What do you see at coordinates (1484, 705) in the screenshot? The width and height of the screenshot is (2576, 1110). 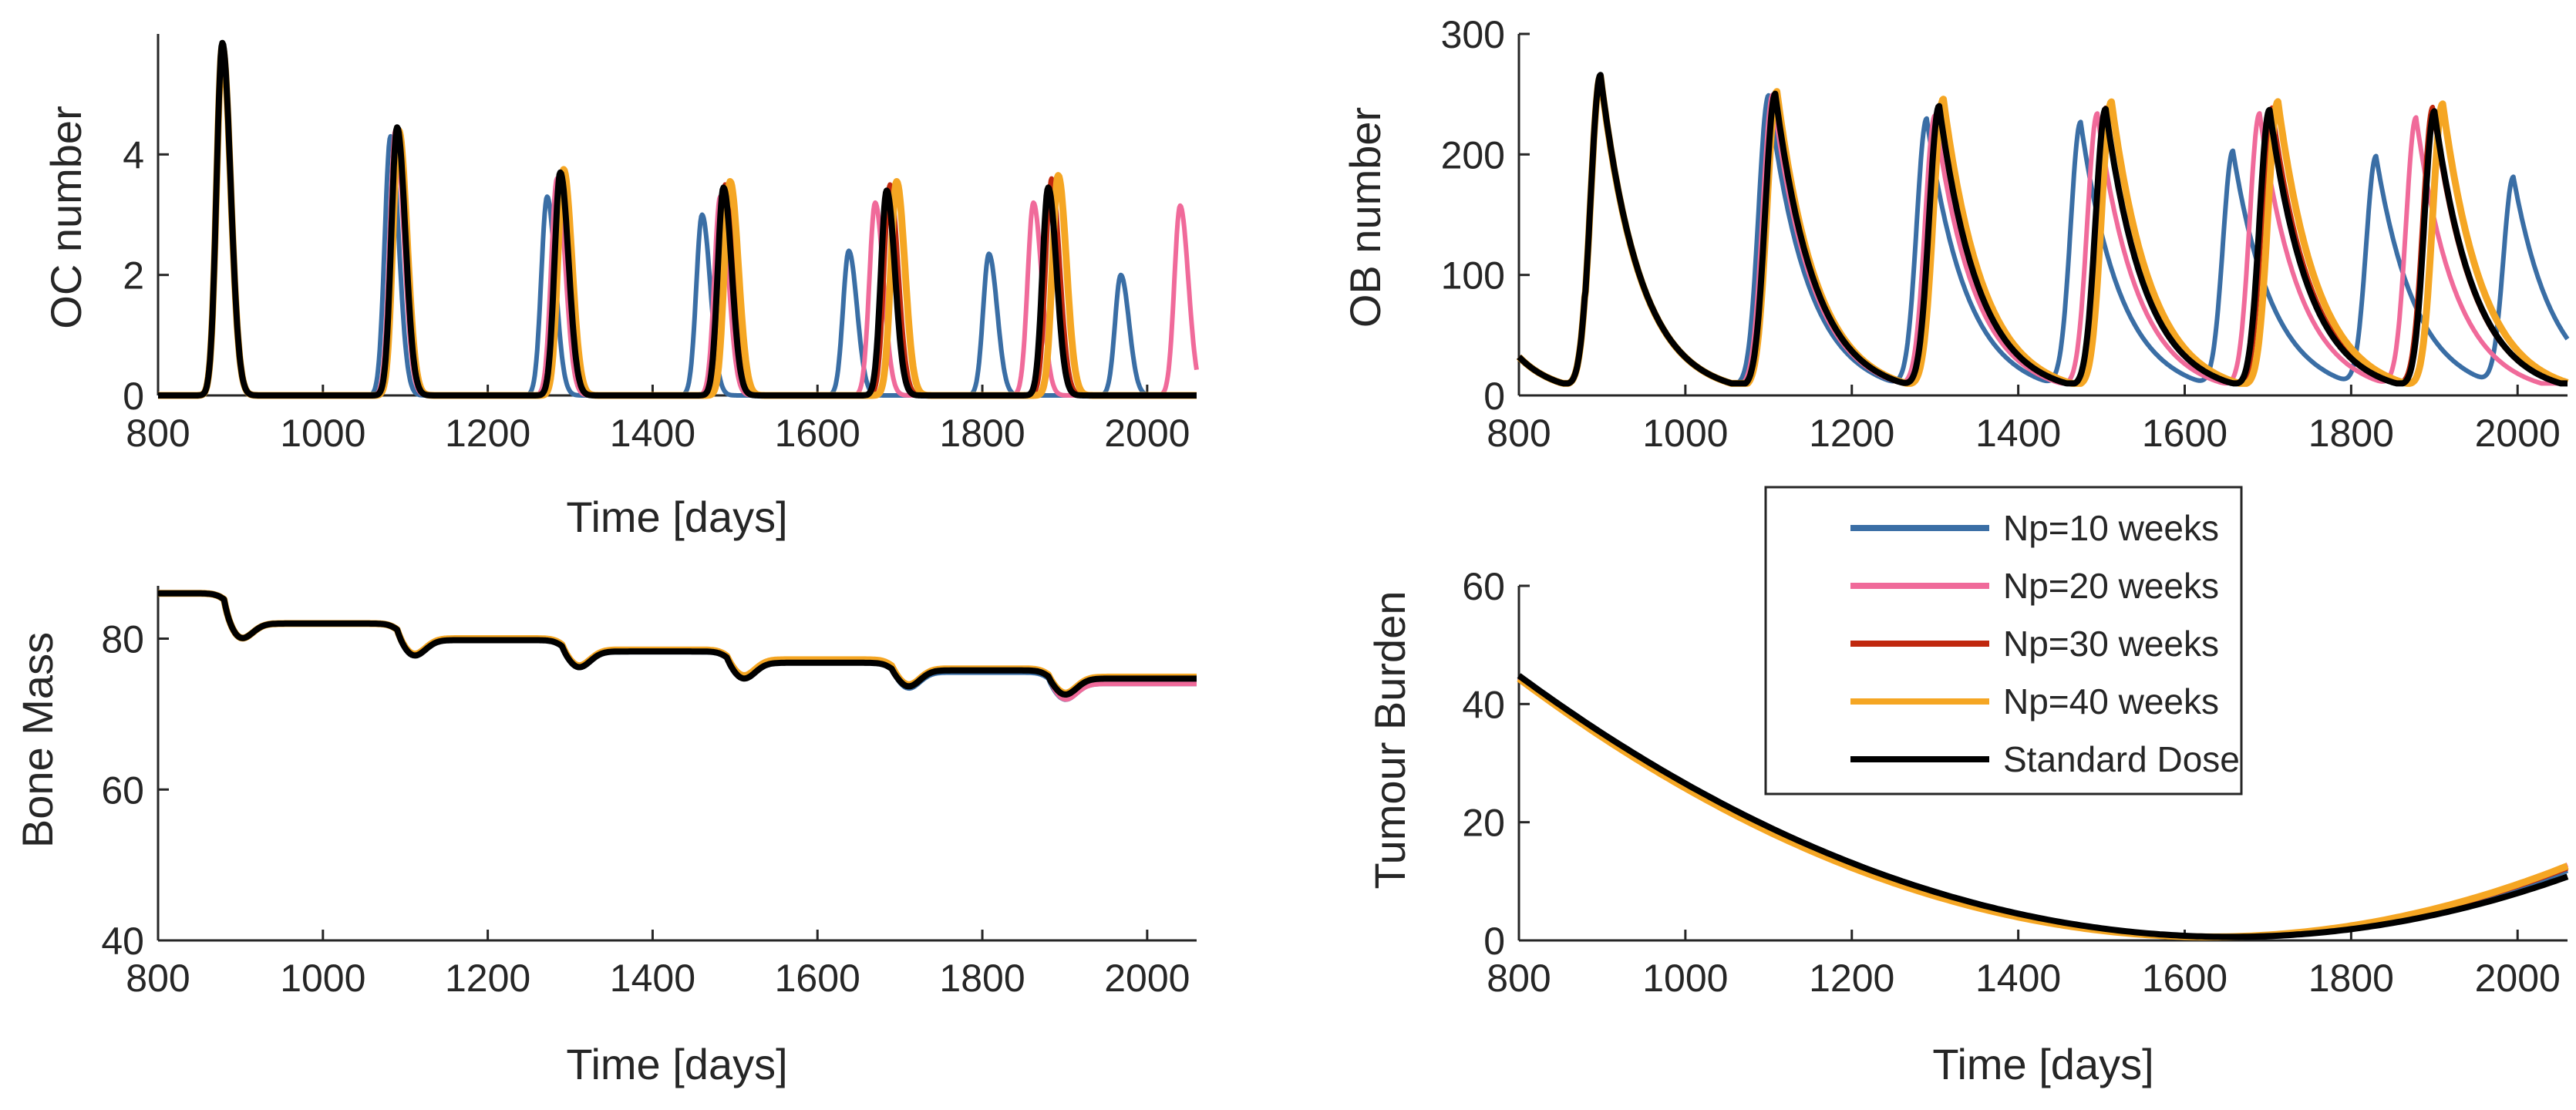 I see `br-ytick-label: 40` at bounding box center [1484, 705].